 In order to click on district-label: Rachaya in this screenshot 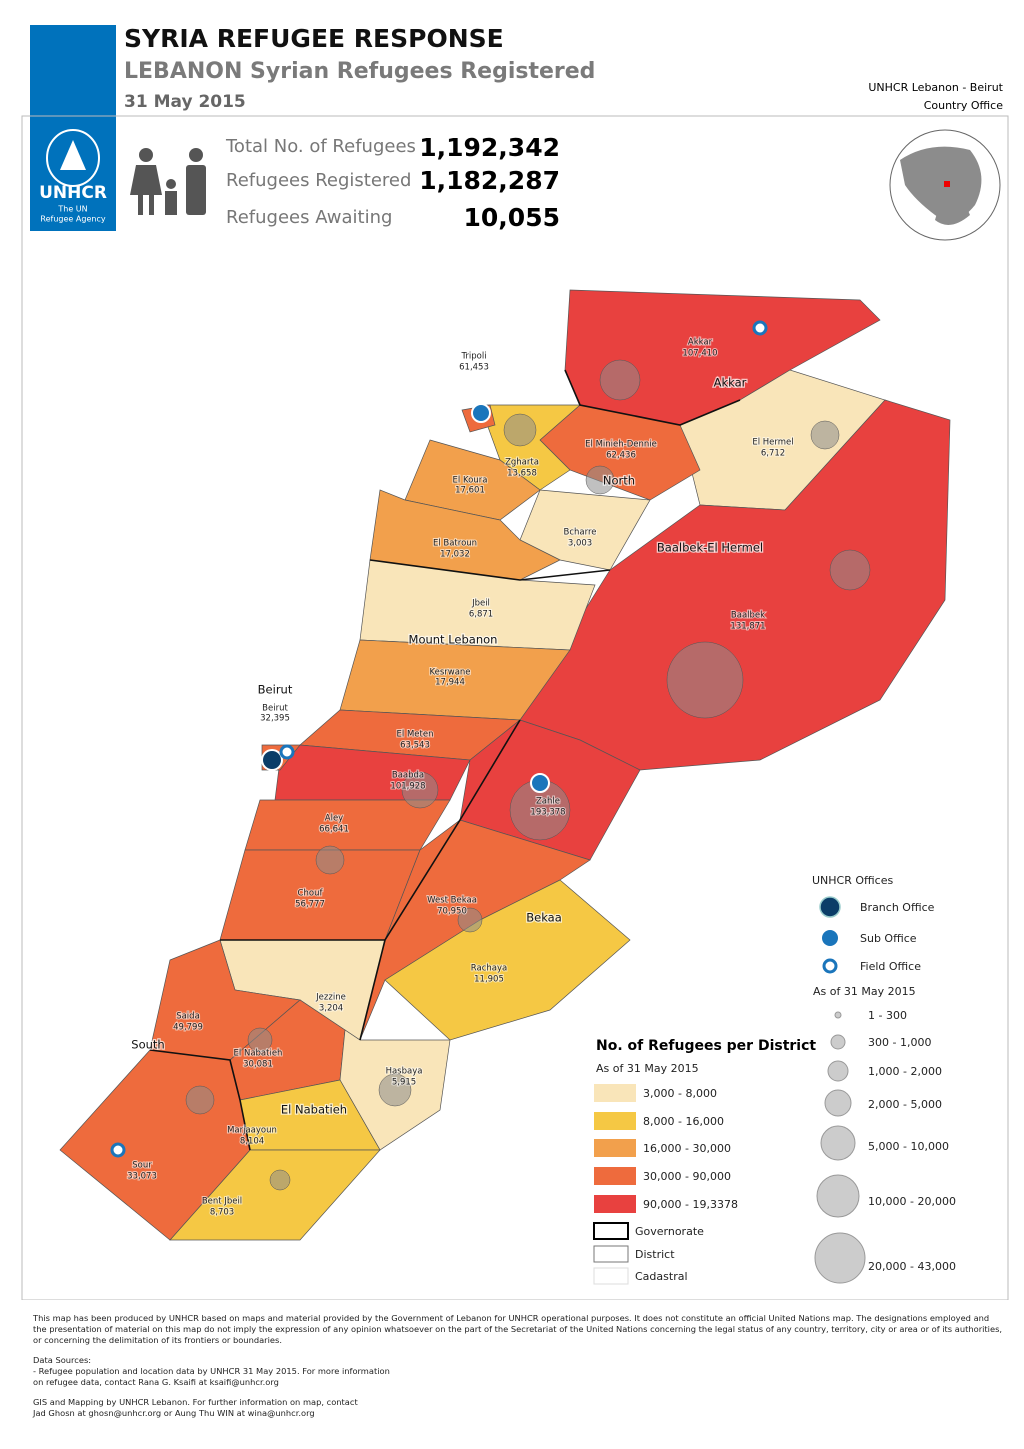, I will do `click(489, 969)`.